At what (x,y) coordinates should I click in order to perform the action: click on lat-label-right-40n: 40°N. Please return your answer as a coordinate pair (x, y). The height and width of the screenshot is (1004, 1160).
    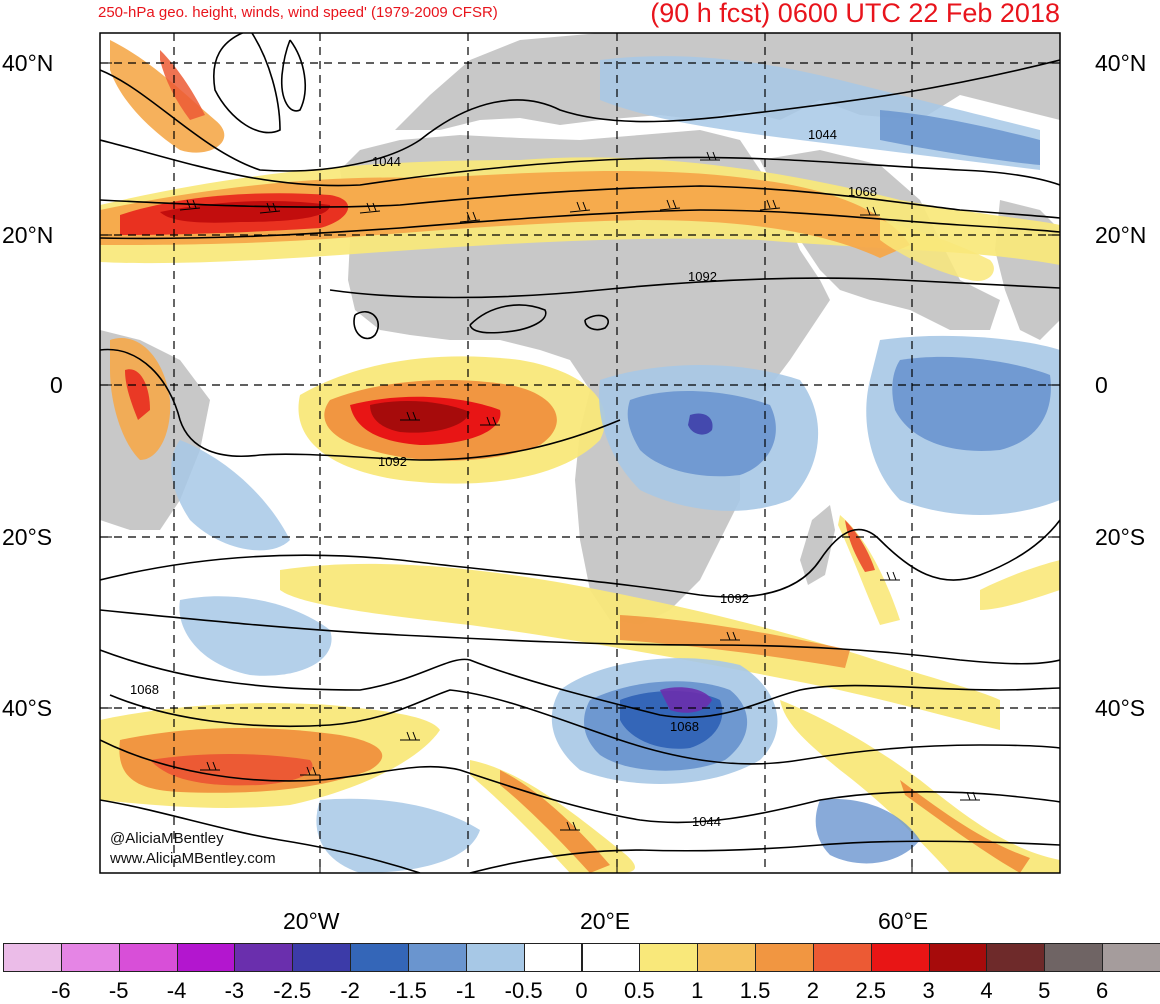
    Looking at the image, I should click on (1121, 63).